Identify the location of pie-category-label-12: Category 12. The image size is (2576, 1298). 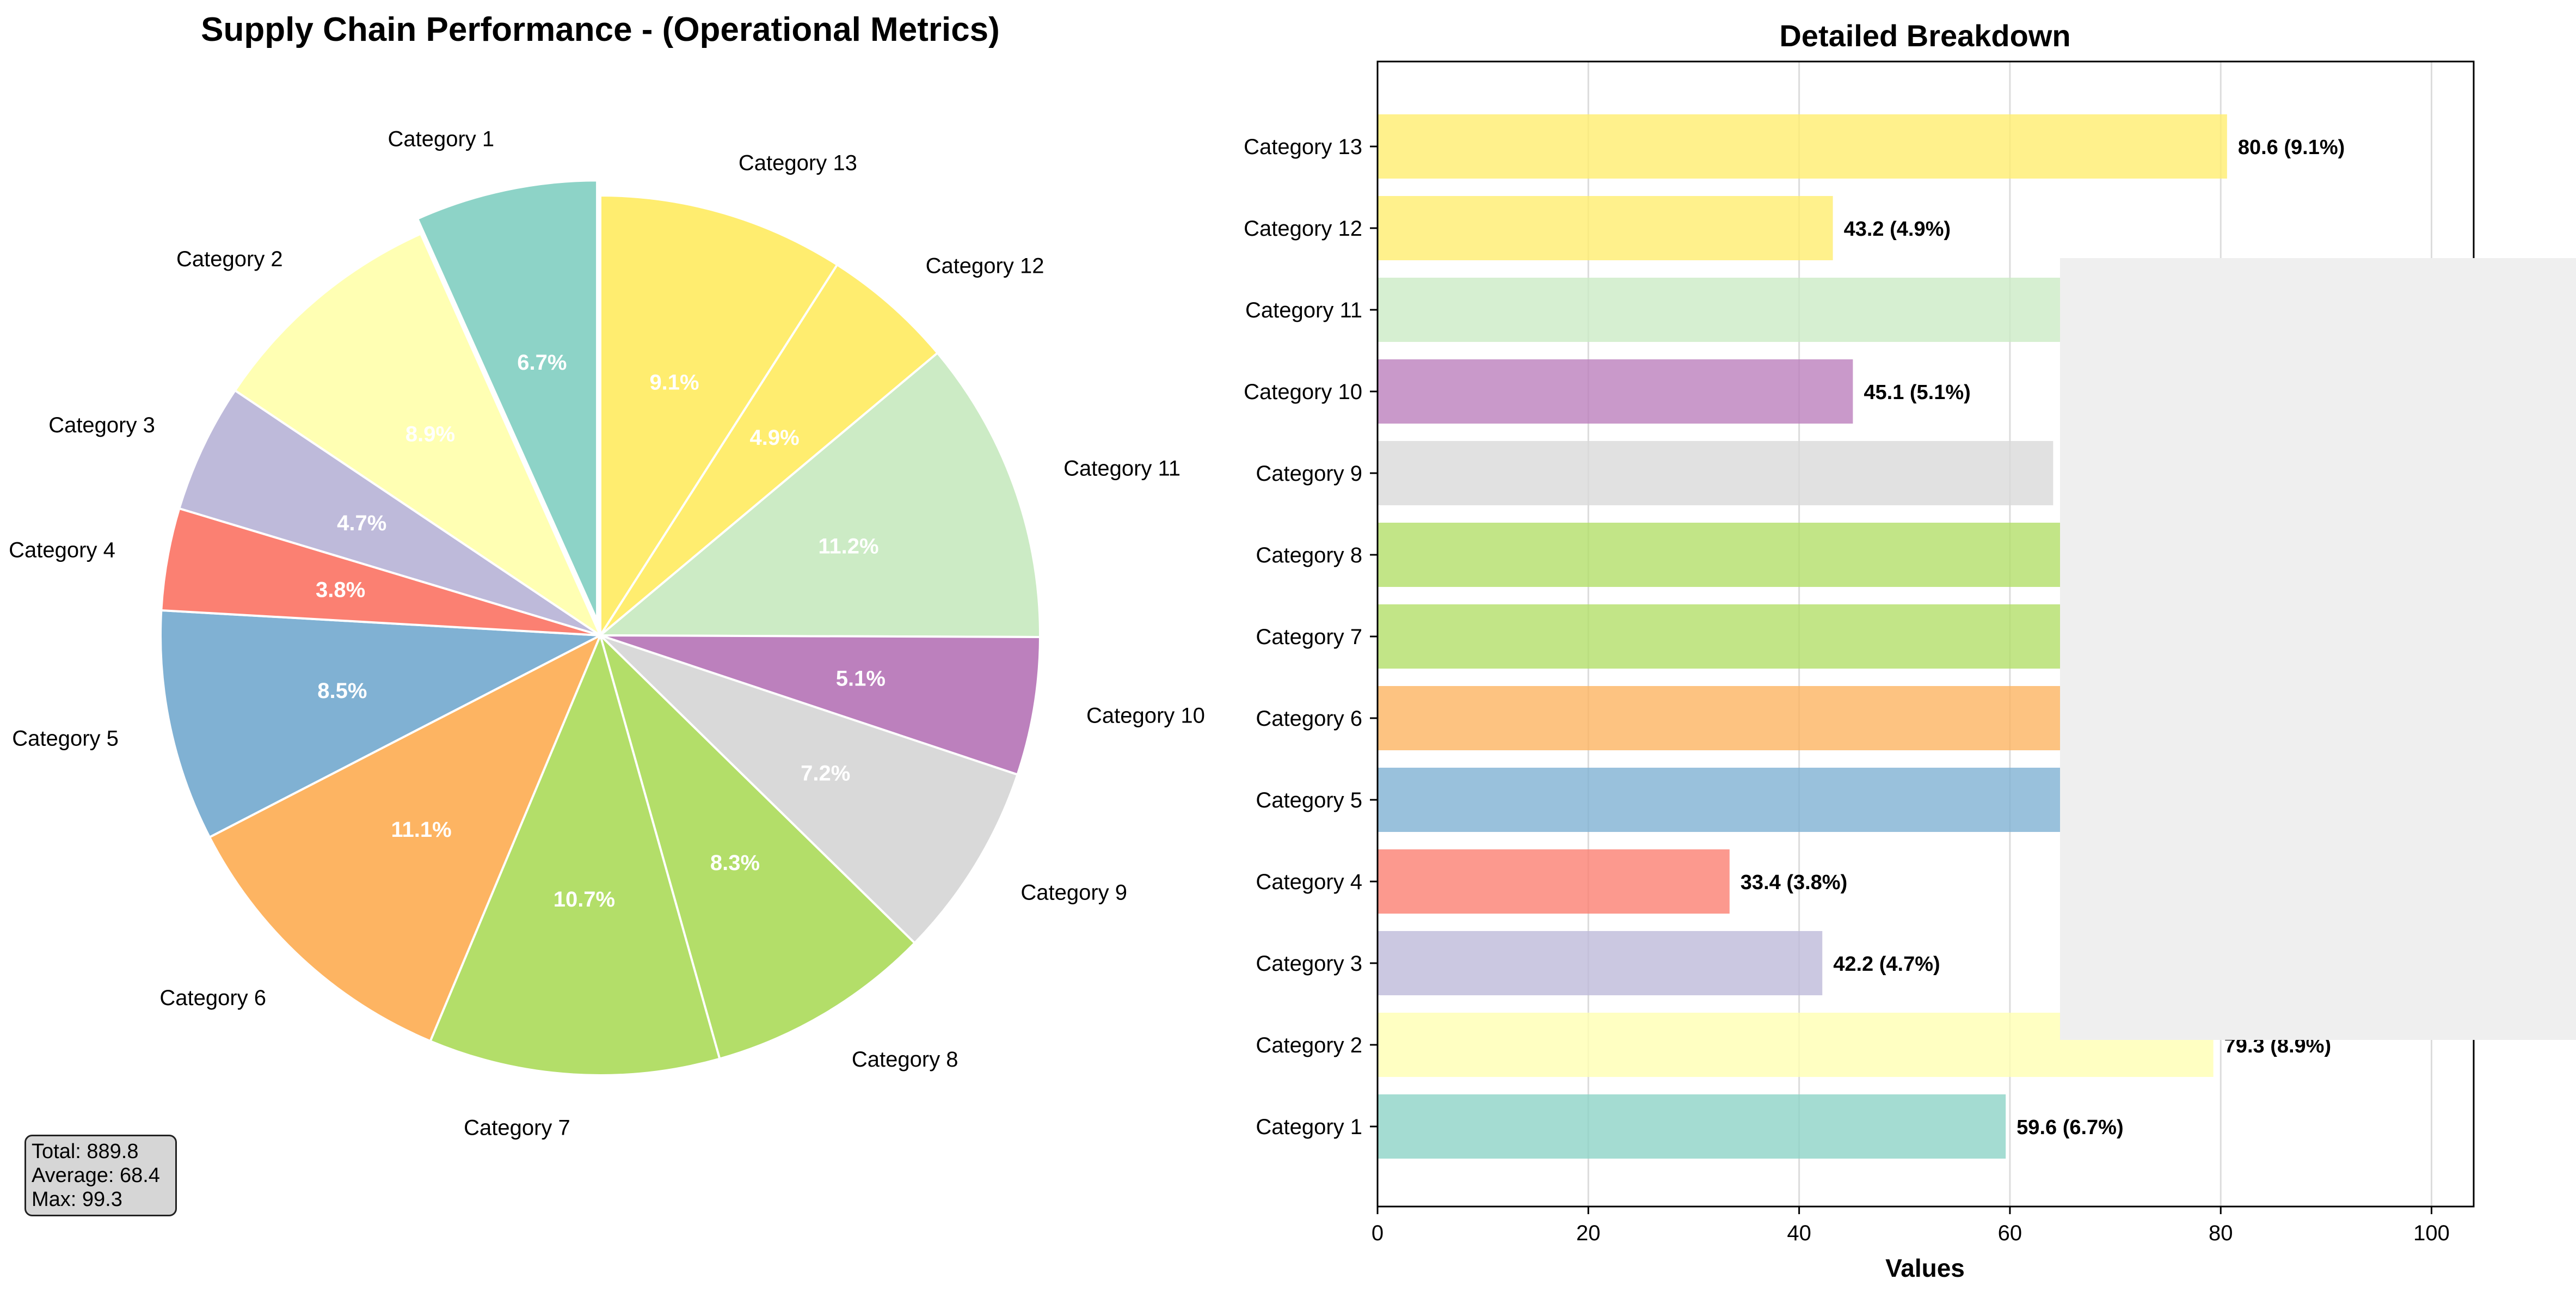
(985, 266).